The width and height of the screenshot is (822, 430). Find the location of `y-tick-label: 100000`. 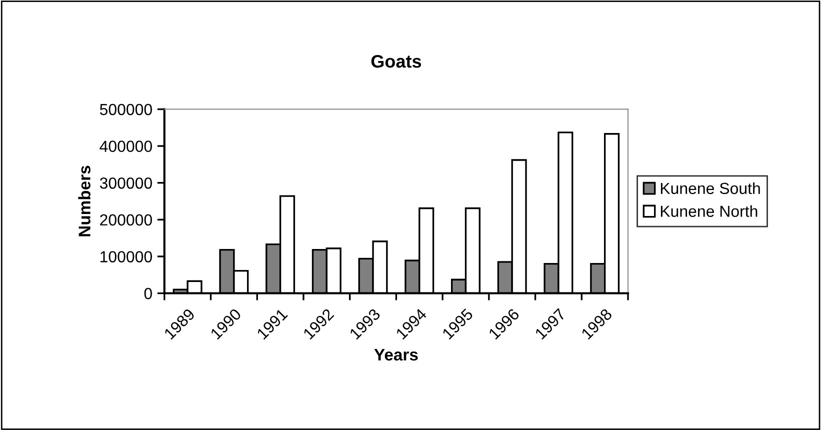

y-tick-label: 100000 is located at coordinates (126, 256).